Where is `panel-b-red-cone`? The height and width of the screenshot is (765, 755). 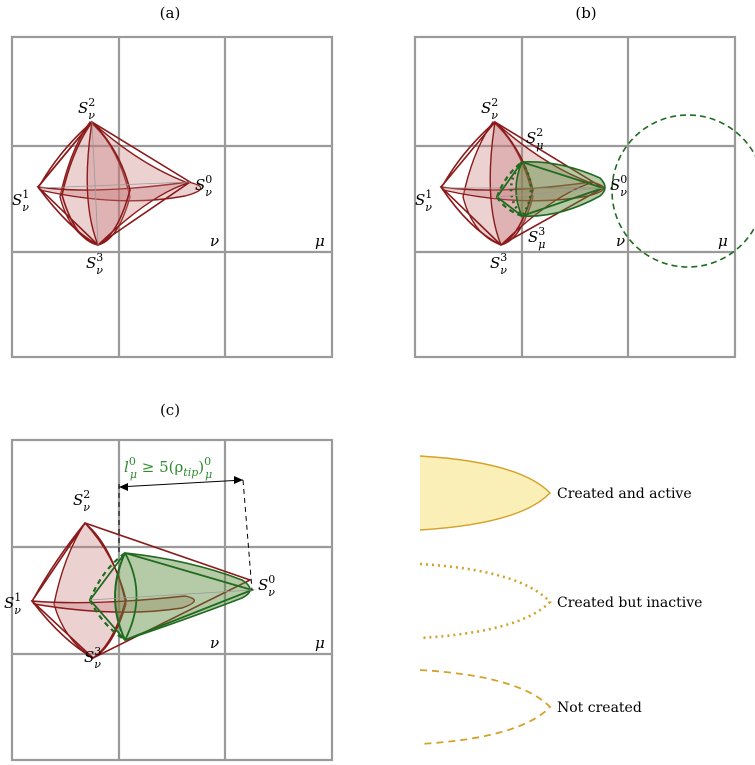 panel-b-red-cone is located at coordinates (522, 183).